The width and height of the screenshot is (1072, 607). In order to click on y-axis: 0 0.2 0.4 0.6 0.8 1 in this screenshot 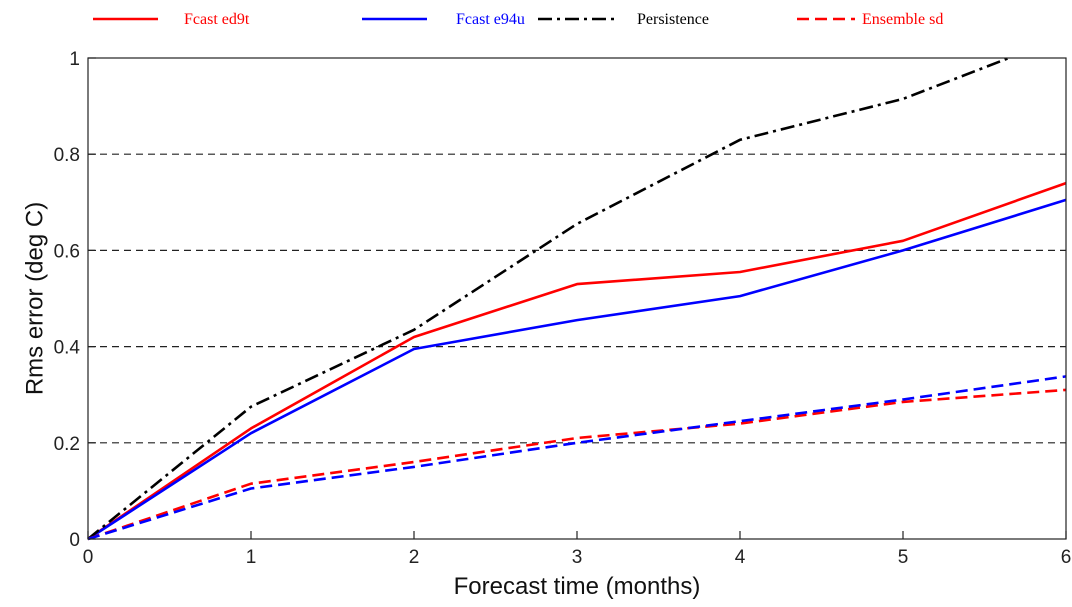, I will do `click(75, 300)`.